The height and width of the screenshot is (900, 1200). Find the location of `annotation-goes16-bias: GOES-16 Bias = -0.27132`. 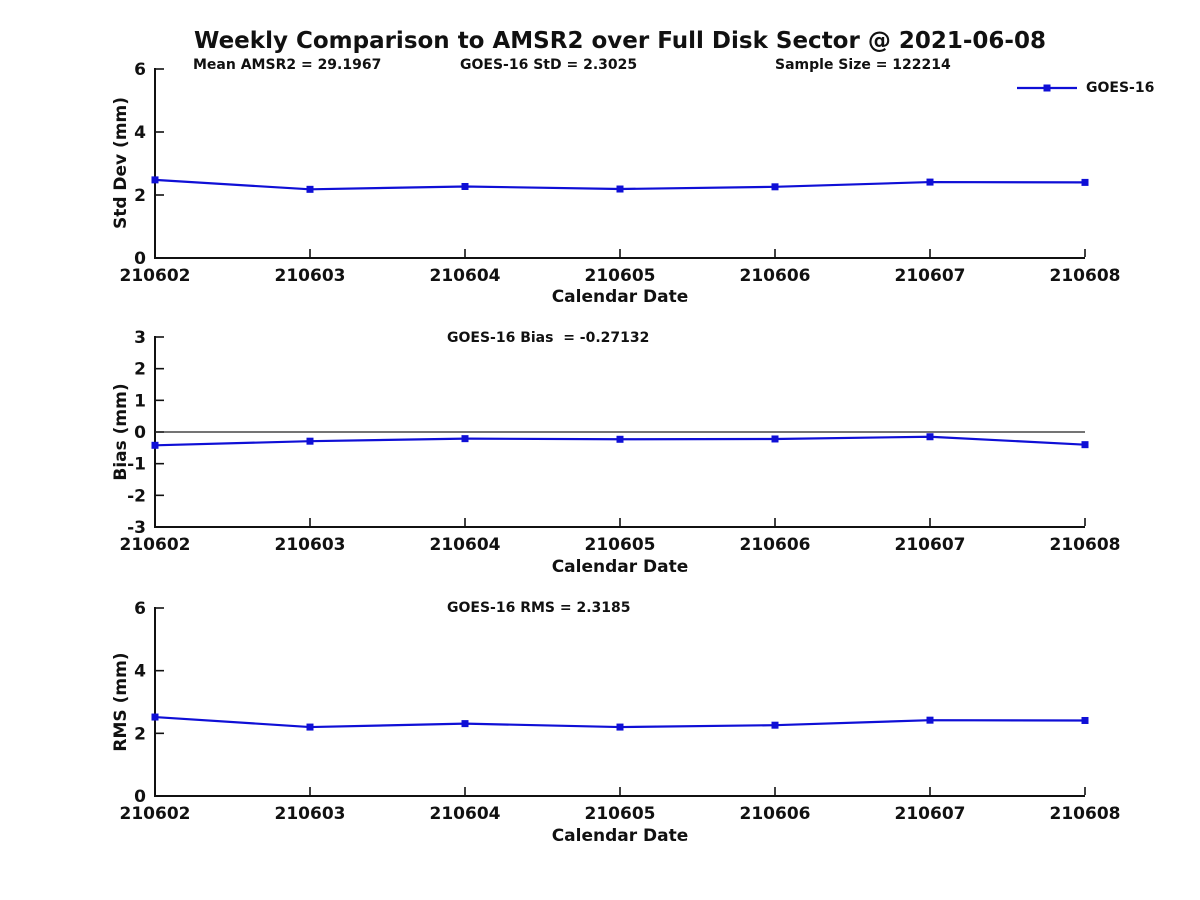

annotation-goes16-bias: GOES-16 Bias = -0.27132 is located at coordinates (548, 338).